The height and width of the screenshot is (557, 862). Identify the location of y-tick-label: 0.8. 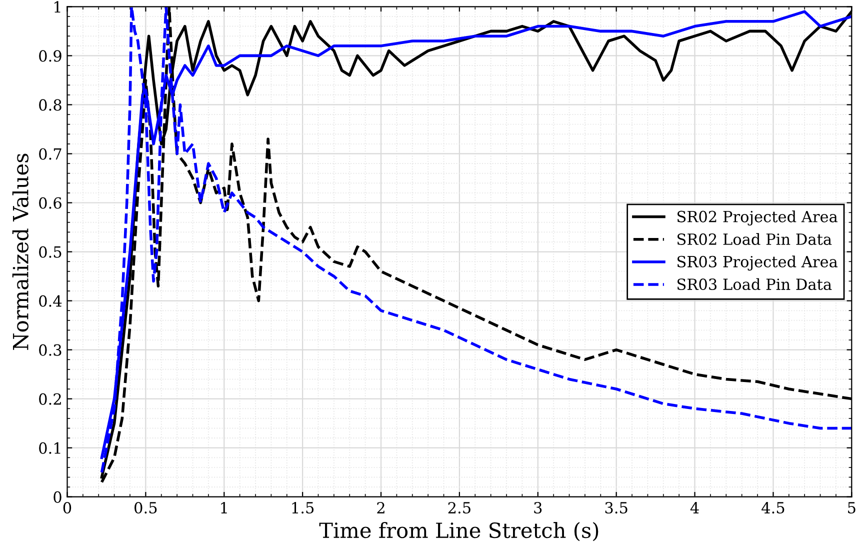
(50, 105).